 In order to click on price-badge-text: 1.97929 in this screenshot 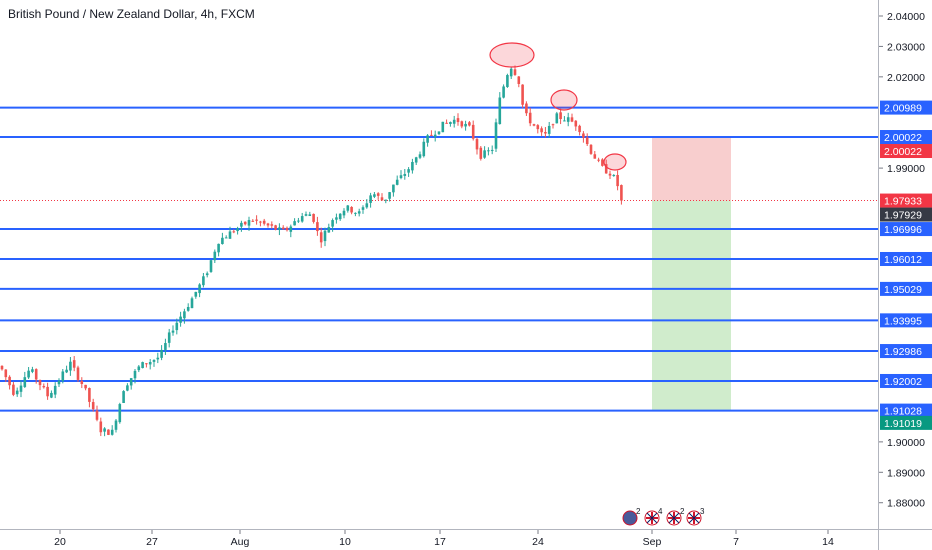, I will do `click(903, 216)`.